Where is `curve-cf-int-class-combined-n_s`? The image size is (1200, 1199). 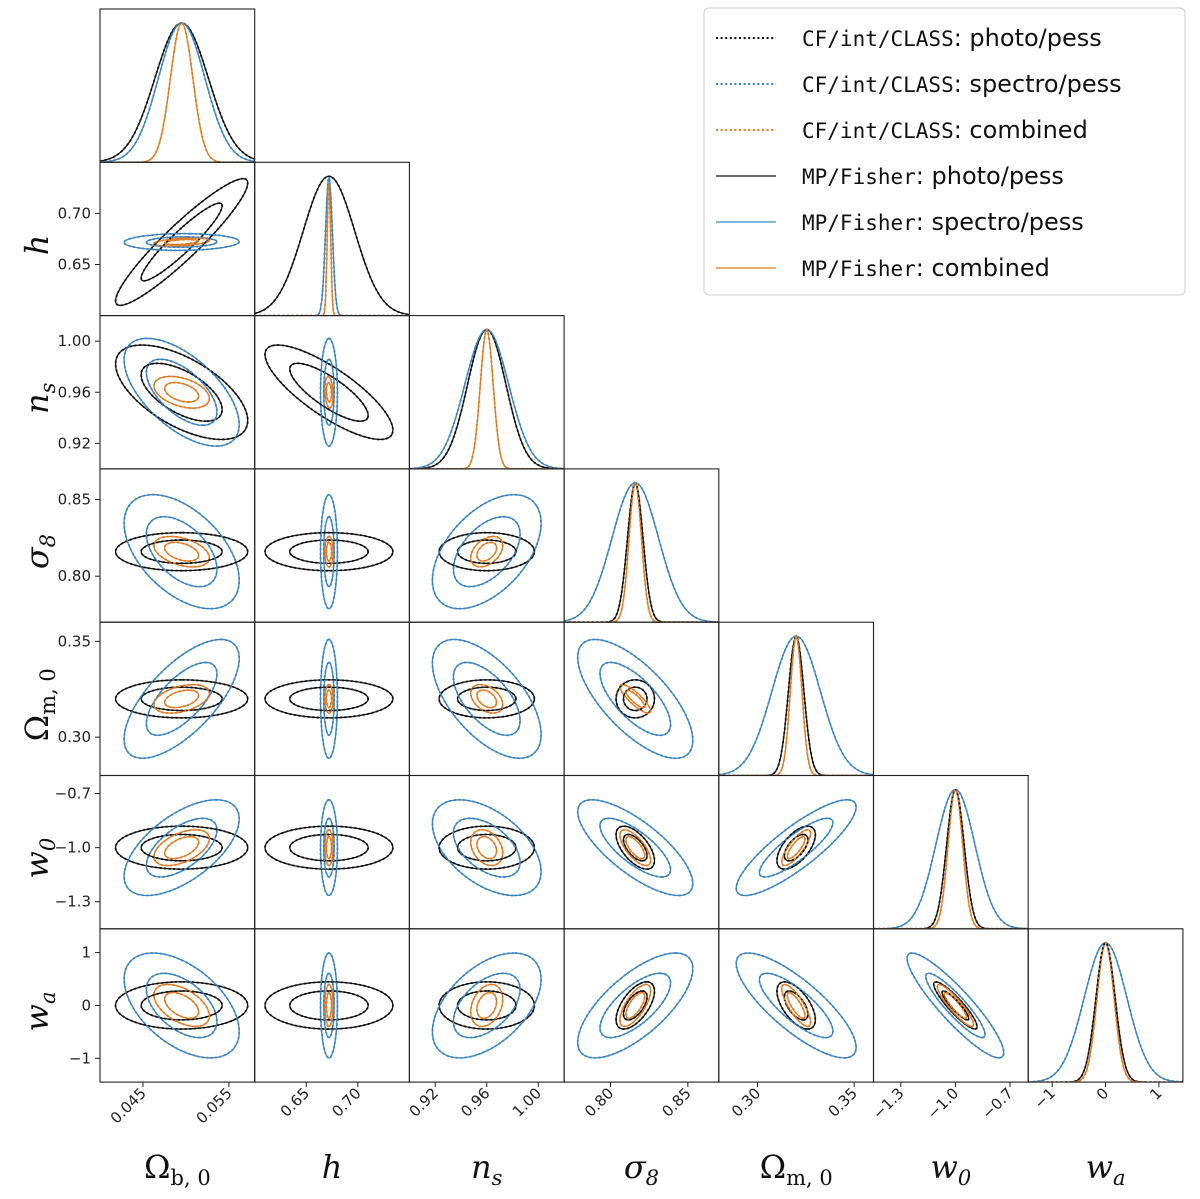 curve-cf-int-class-combined-n_s is located at coordinates (487, 398).